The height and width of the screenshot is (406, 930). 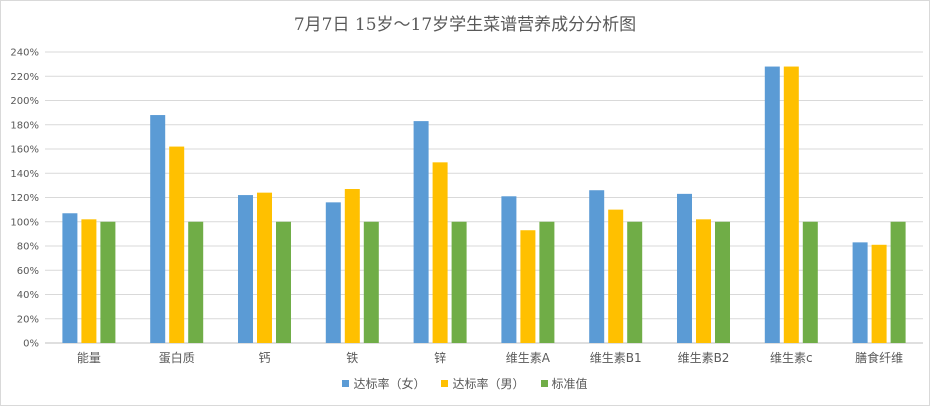 What do you see at coordinates (28, 319) in the screenshot?
I see `y-tick-label: 20%` at bounding box center [28, 319].